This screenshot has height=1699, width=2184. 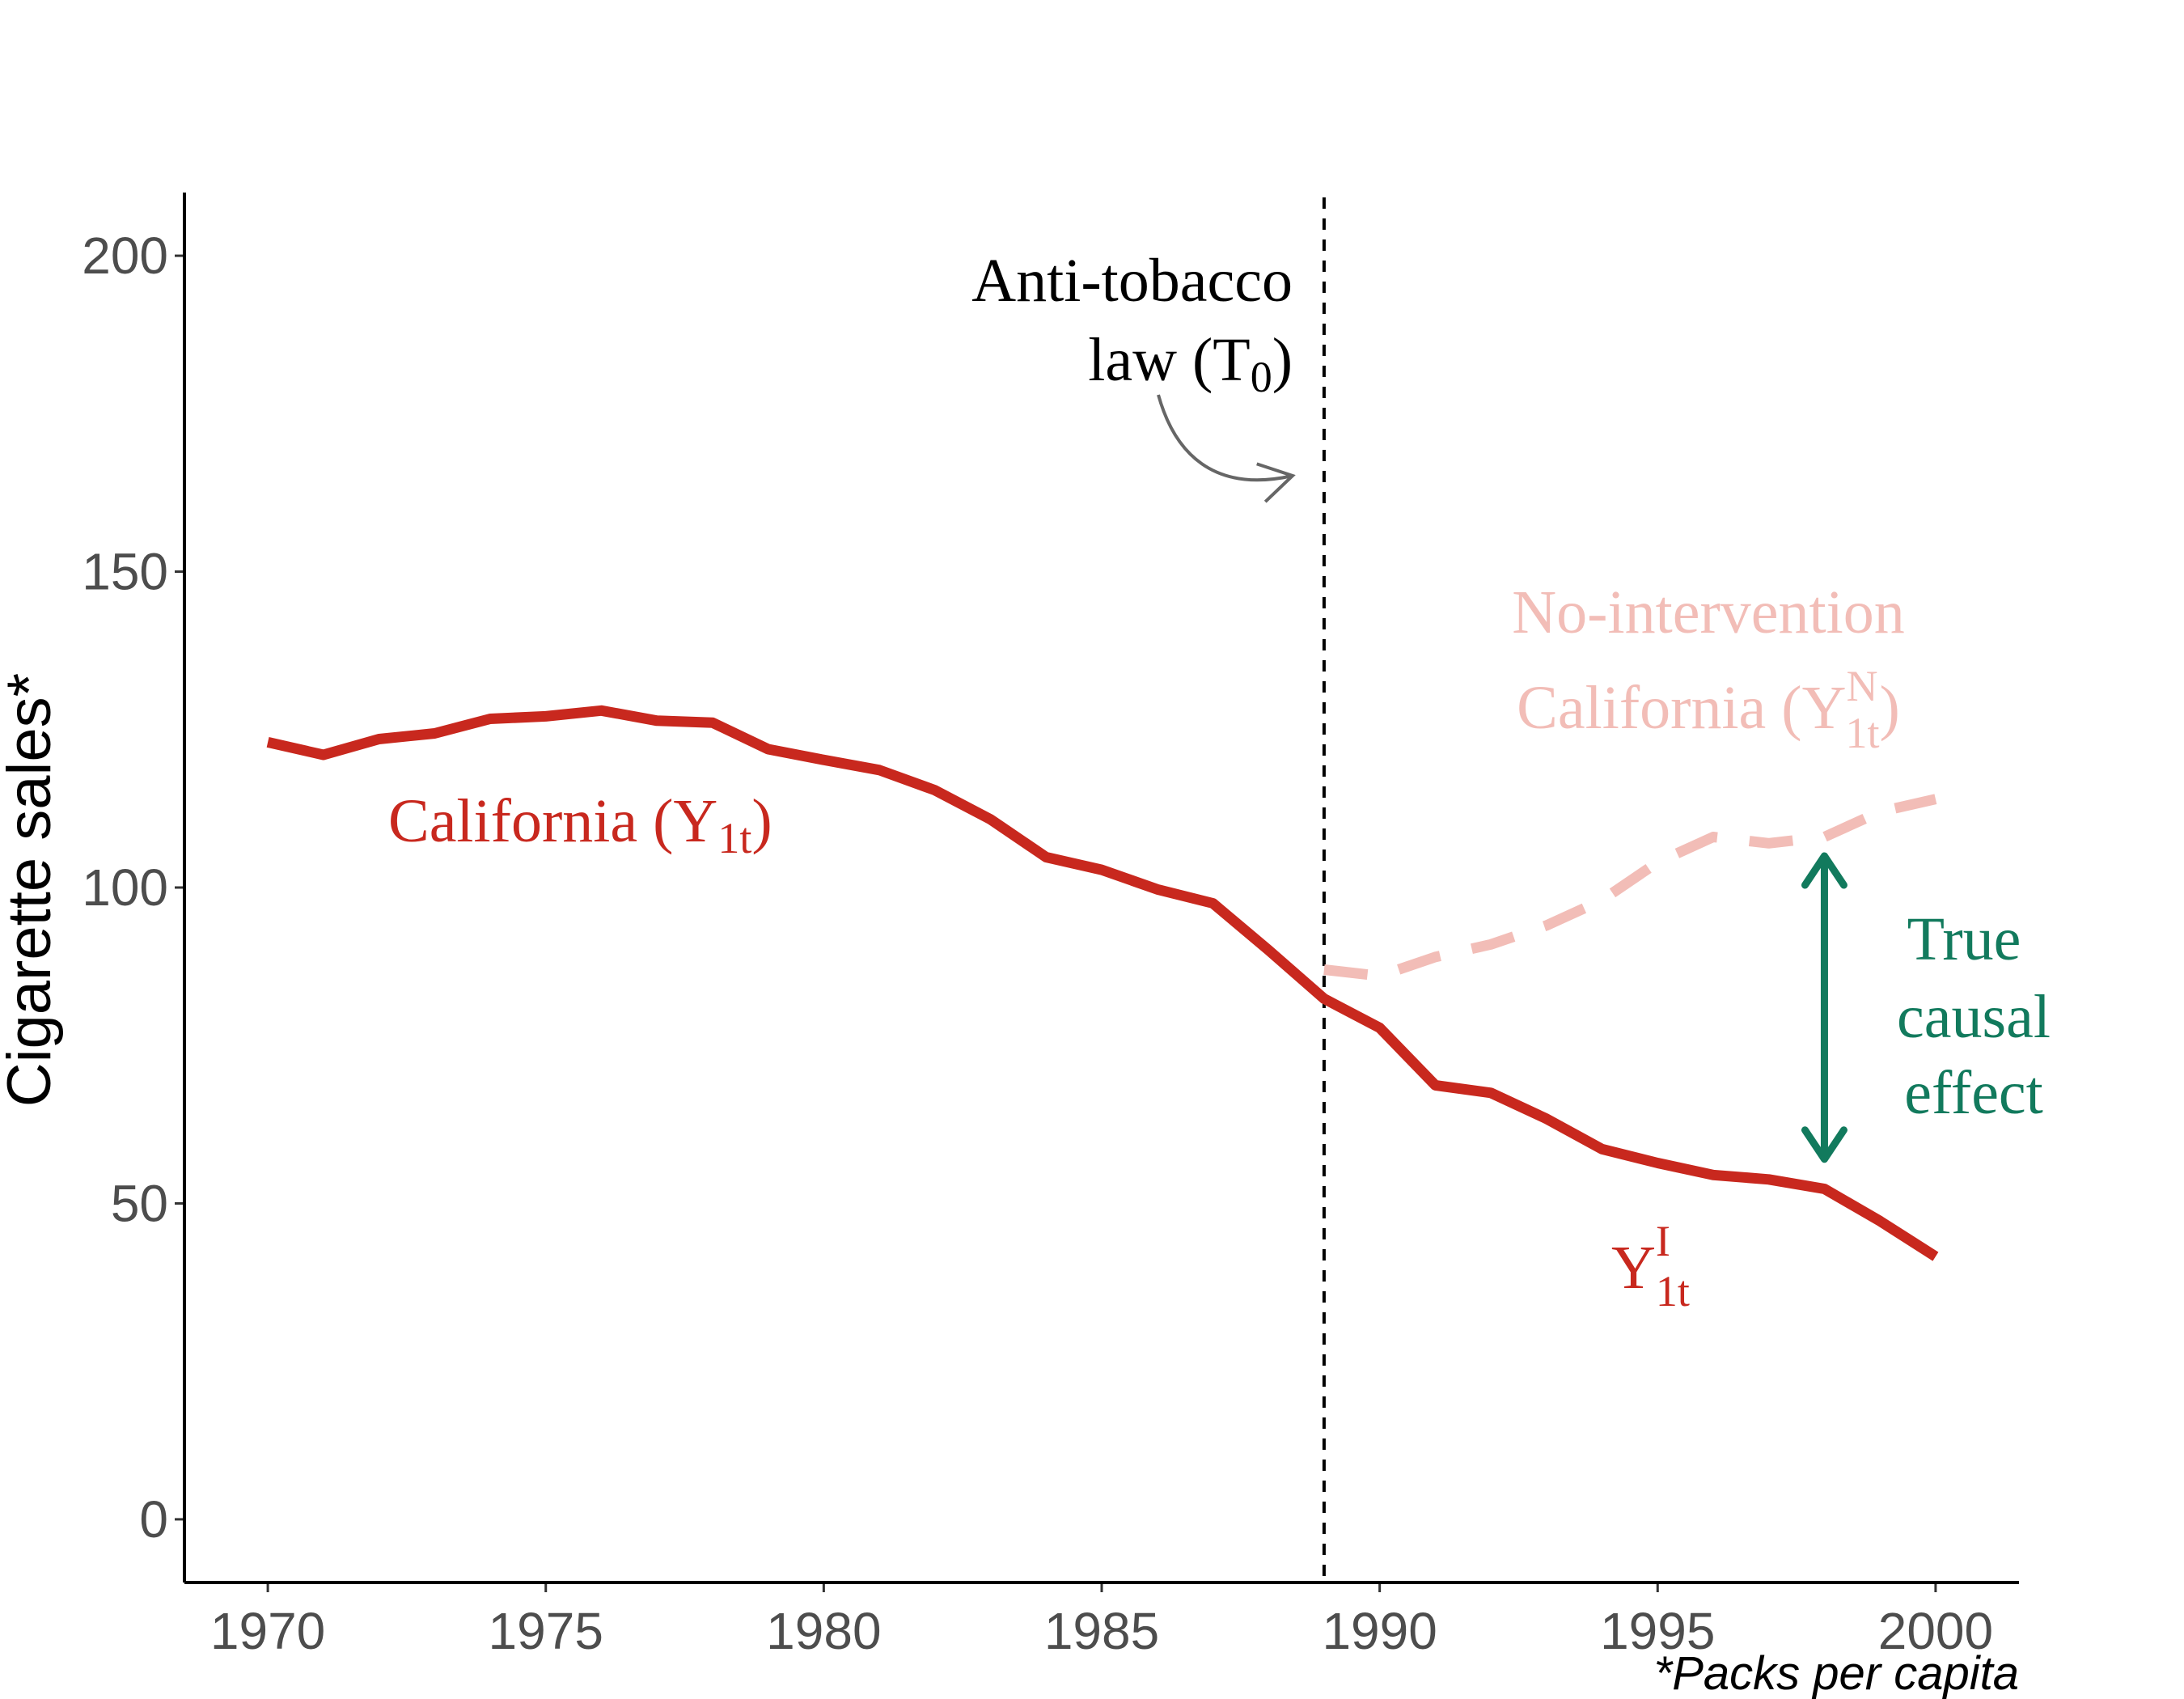 I want to click on intervention-label-subscript: 0, so click(x=1261, y=377).